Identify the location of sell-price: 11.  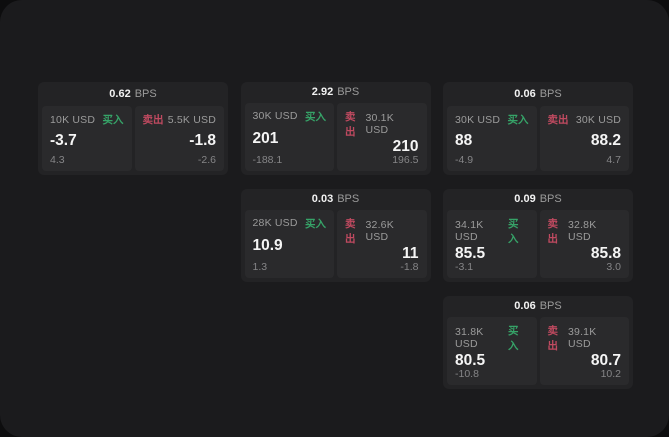
(410, 253).